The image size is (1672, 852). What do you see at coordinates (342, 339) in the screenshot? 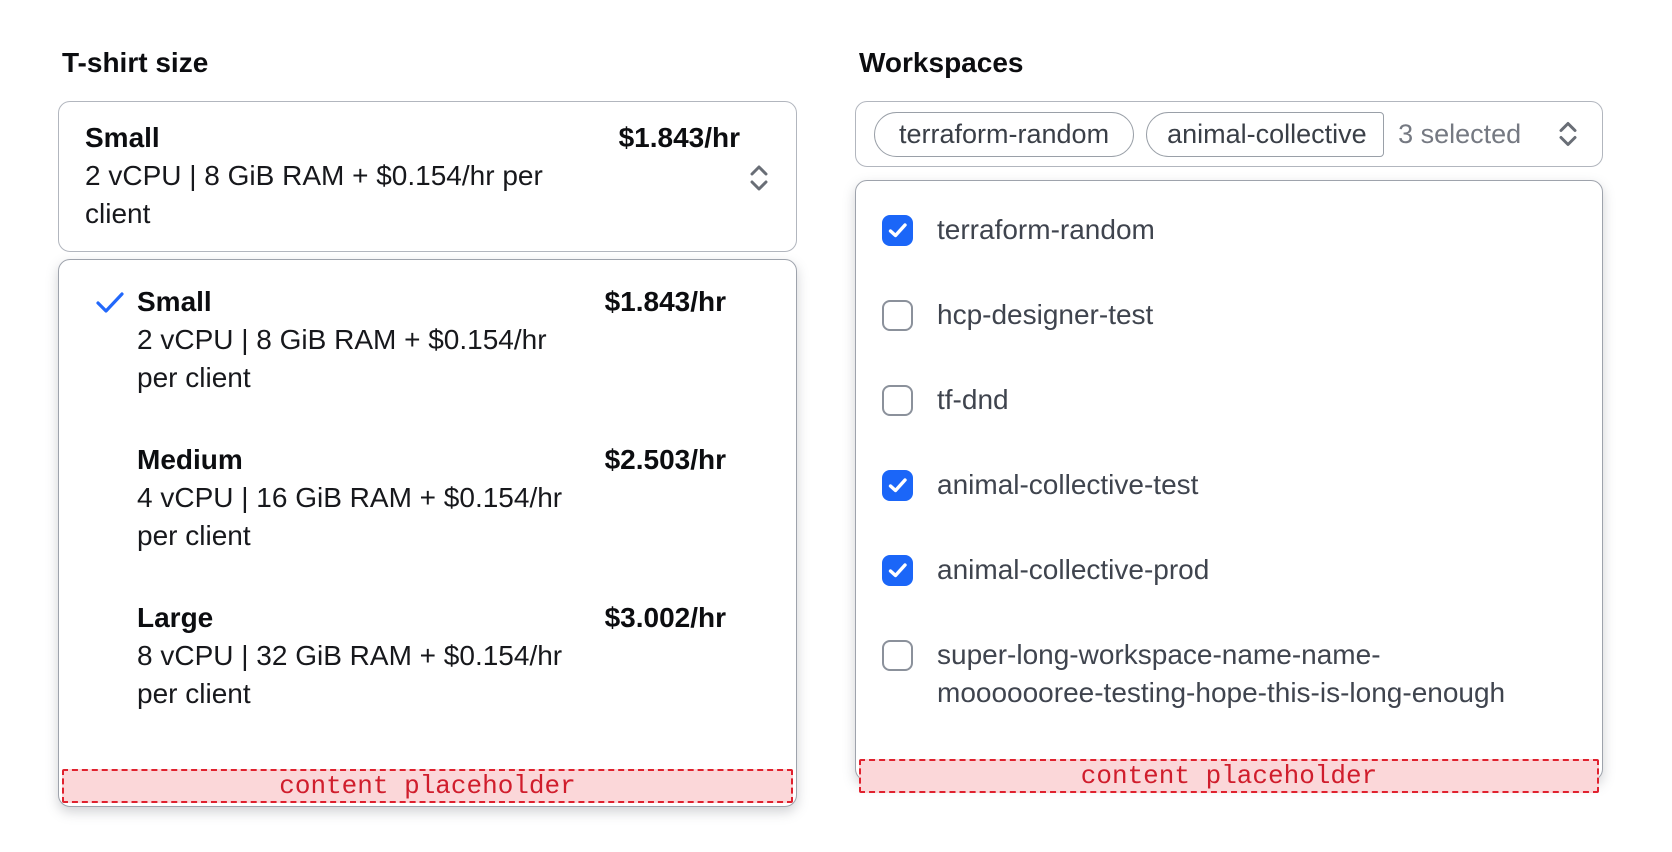
I see `option-desc-line1: 2 vCPU | 8 GiB RAM + $0.154/hr` at bounding box center [342, 339].